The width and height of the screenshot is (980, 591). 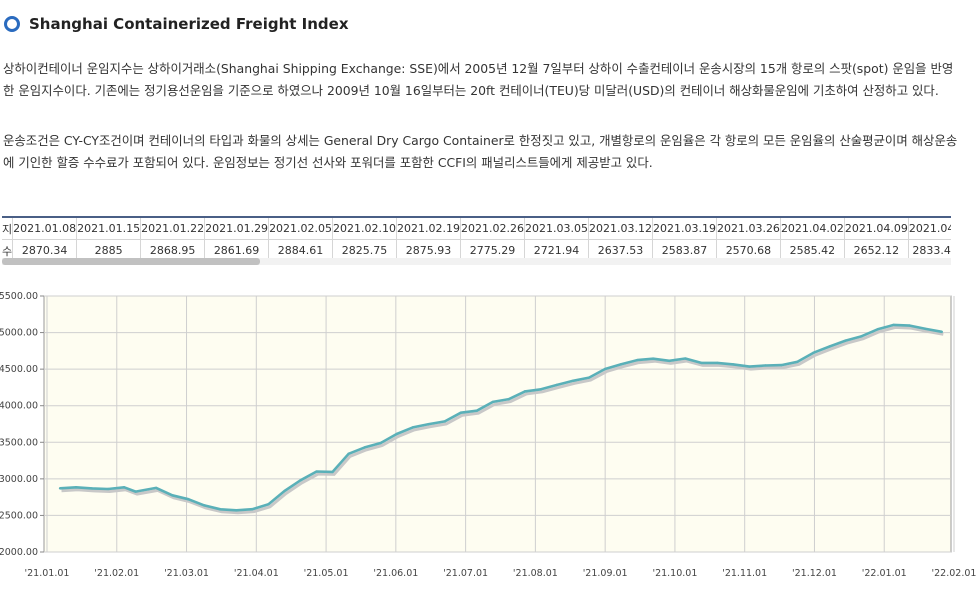 I want to click on table-cell-date: 2021.02.19, so click(x=429, y=229).